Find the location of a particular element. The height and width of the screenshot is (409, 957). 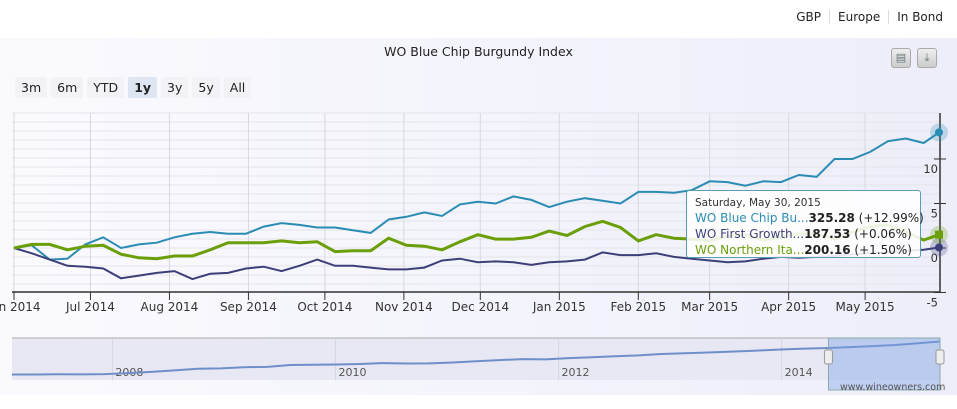

download-button: ⤓ is located at coordinates (927, 58).